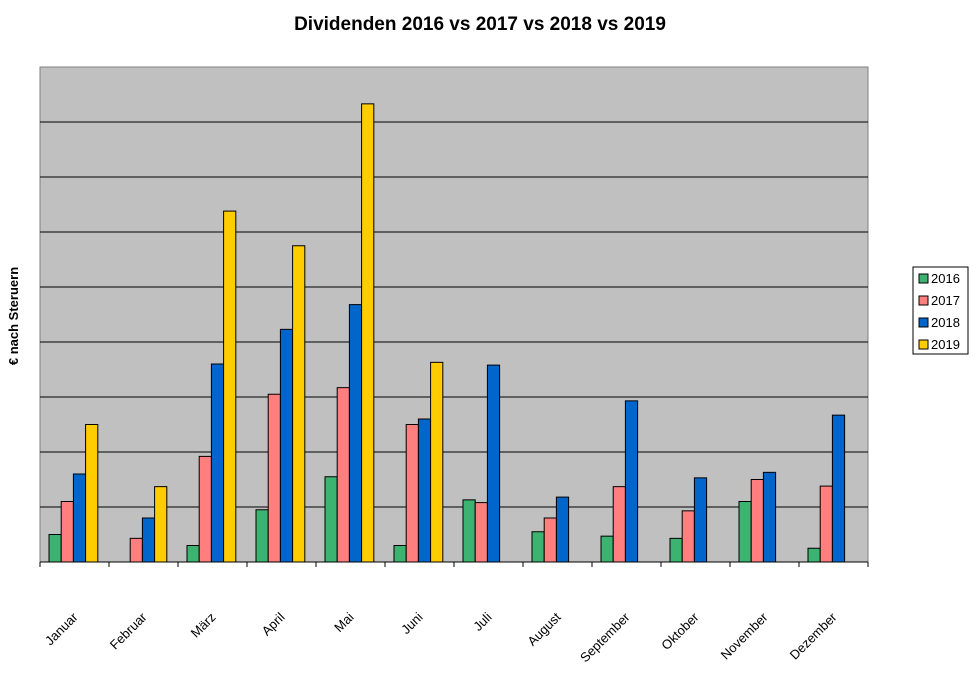  I want to click on x-tick-label: April, so click(273, 623).